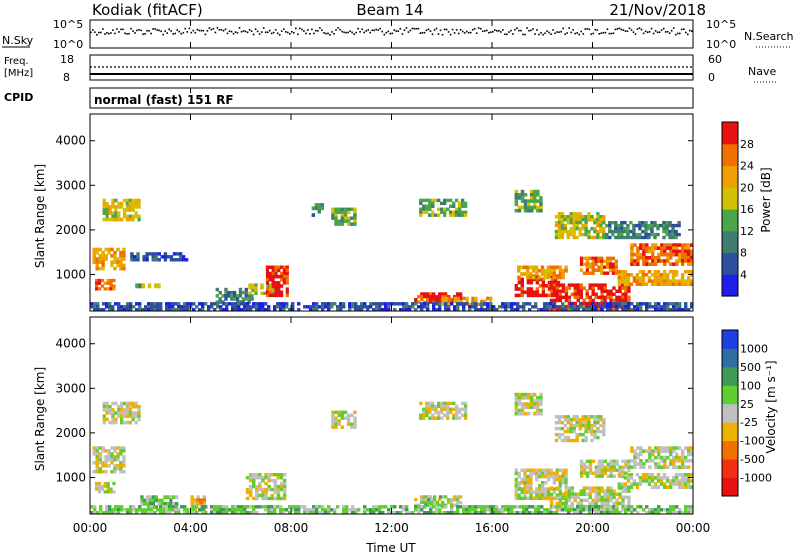 The image size is (800, 554). Describe the element at coordinates (657, 10) in the screenshot. I see `date-title: 21/Nov/2018` at that location.